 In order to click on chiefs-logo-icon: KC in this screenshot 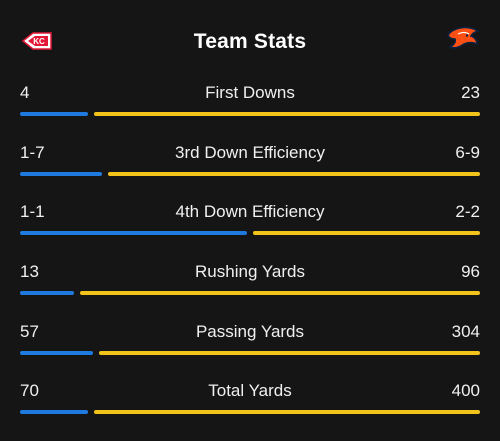, I will do `click(37, 41)`.